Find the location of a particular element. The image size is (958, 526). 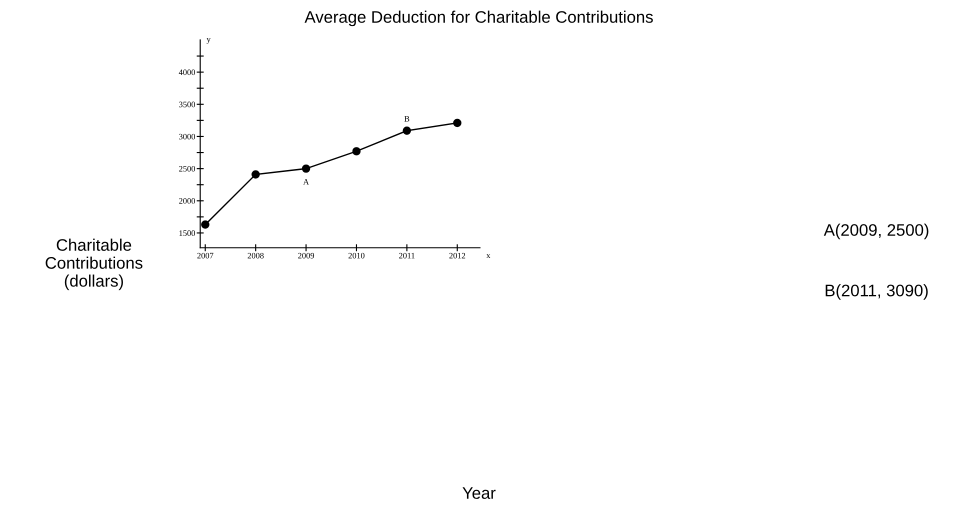

text: Year is located at coordinates (479, 493).